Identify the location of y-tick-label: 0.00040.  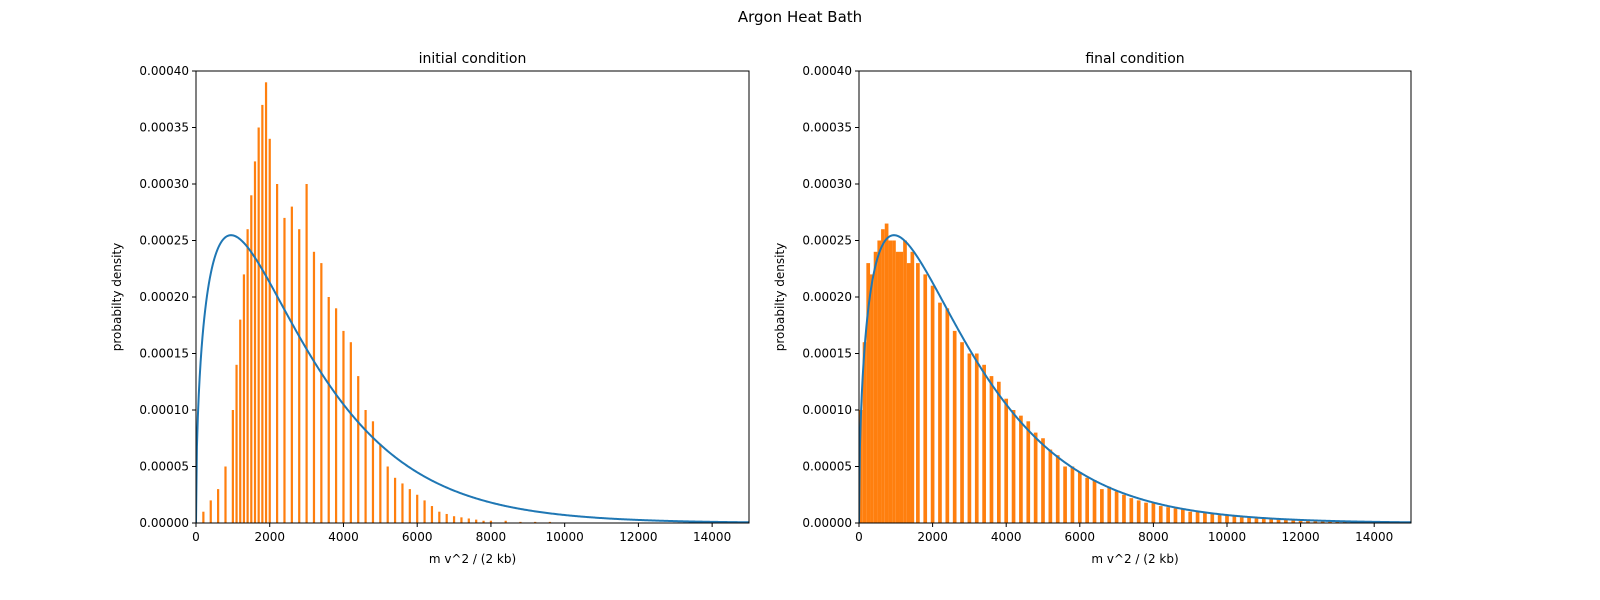
(164, 71).